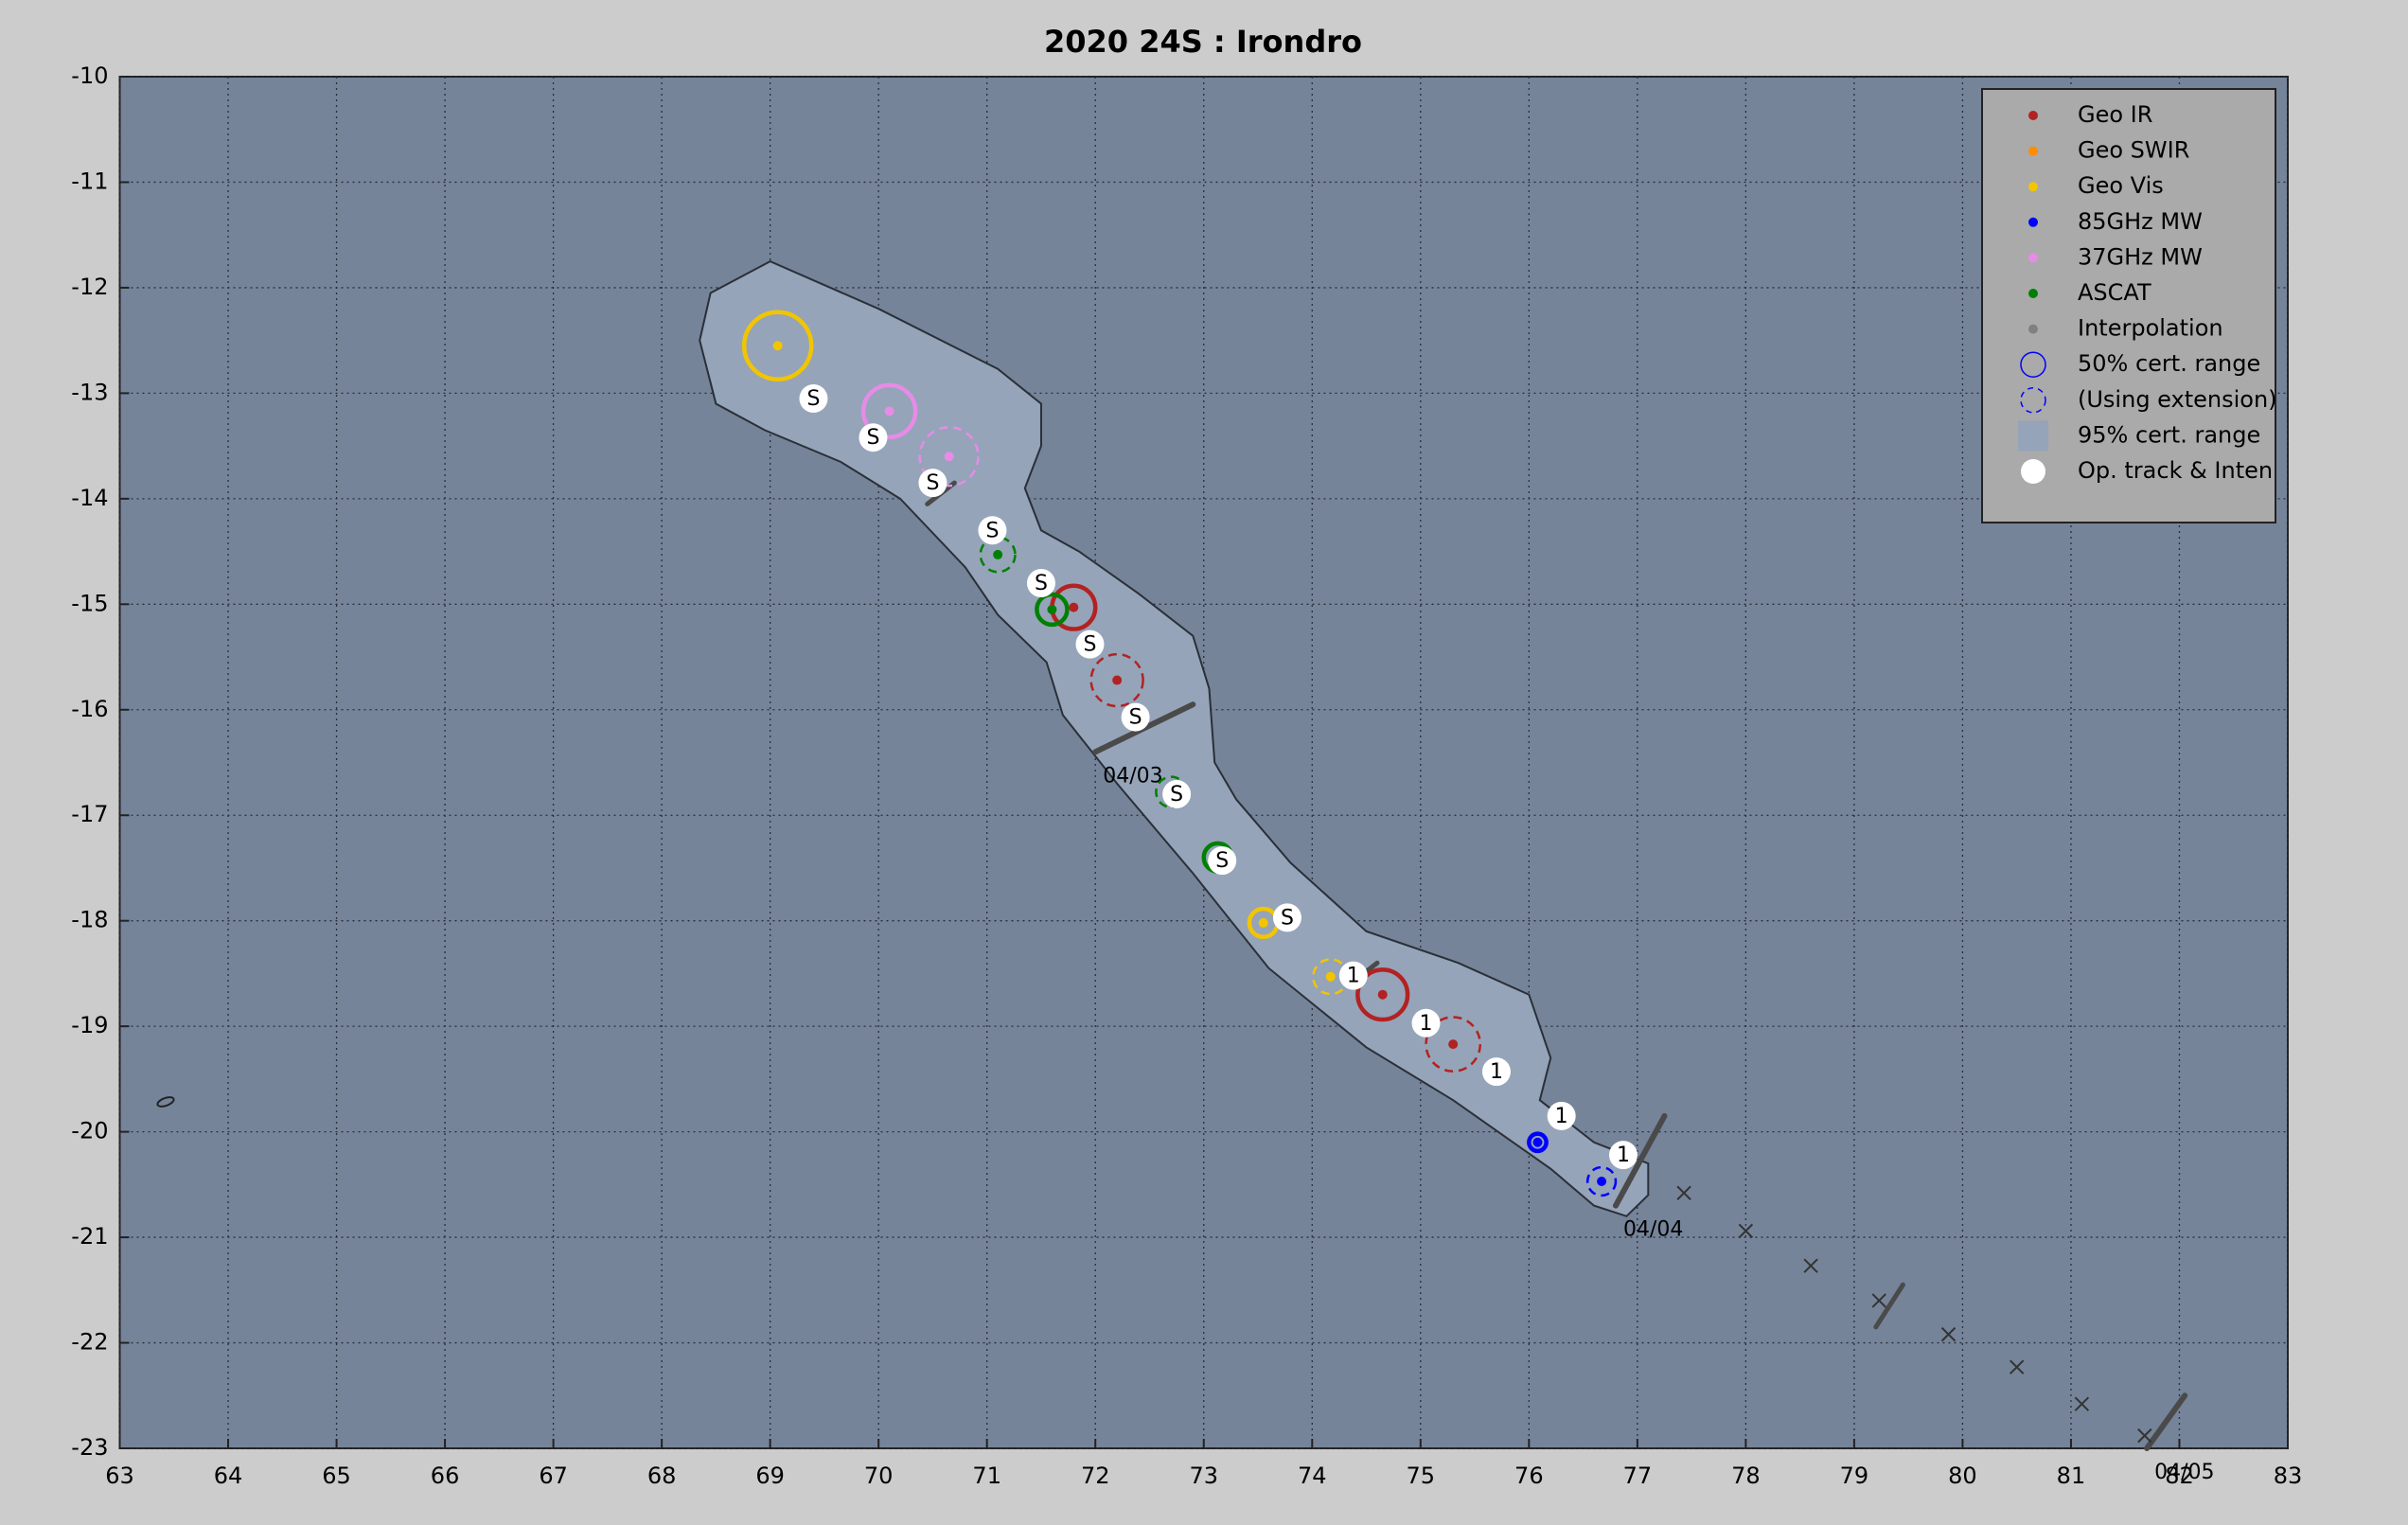 The width and height of the screenshot is (2408, 1525). Describe the element at coordinates (1312, 1476) in the screenshot. I see `x-tick-label: 74` at that location.